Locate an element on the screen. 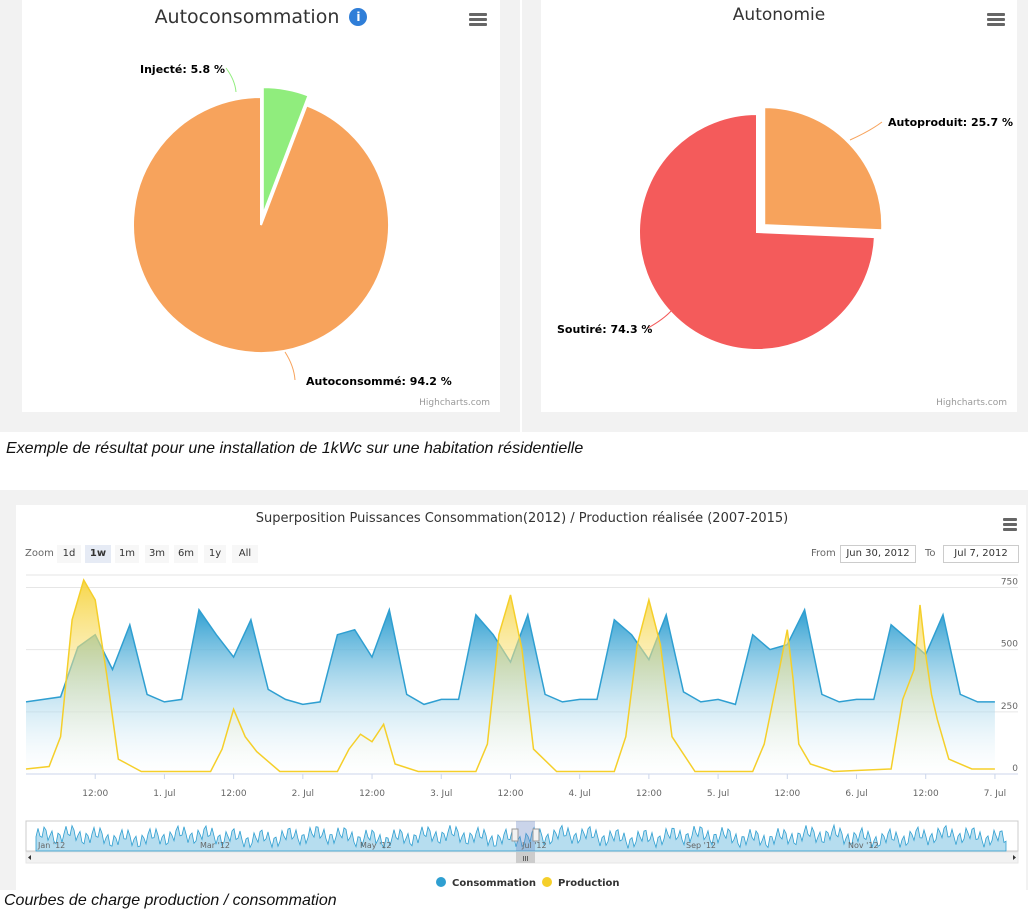 This screenshot has height=914, width=1028. pie-label-autoproduit: Autoproduit: 25.7 % is located at coordinates (950, 122).